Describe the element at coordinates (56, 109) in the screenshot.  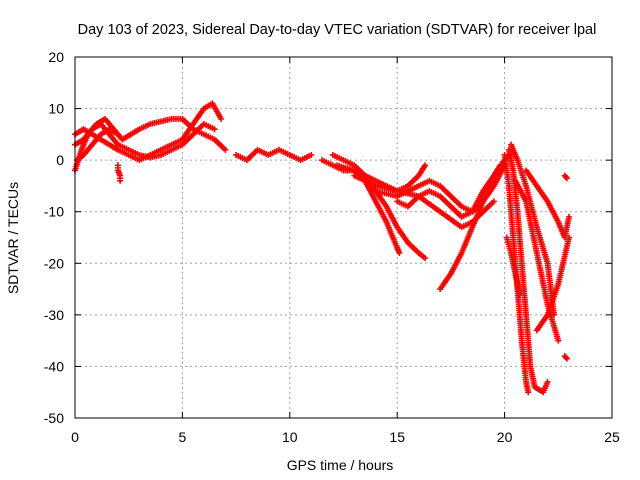
I see `y-tick-label: 10` at that location.